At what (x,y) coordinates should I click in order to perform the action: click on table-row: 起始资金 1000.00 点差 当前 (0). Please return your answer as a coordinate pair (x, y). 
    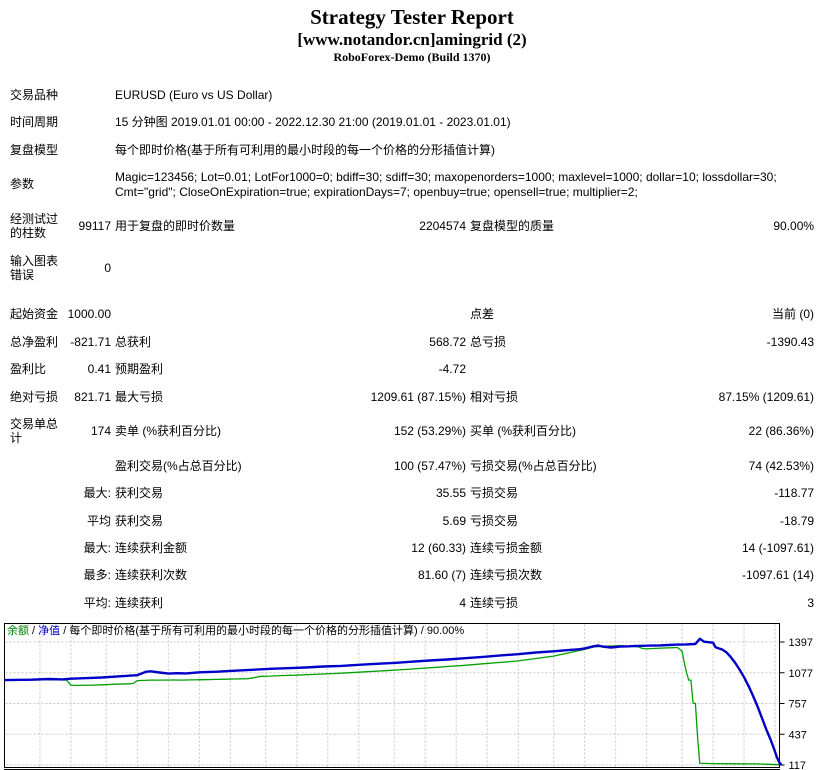
    Looking at the image, I should click on (412, 314).